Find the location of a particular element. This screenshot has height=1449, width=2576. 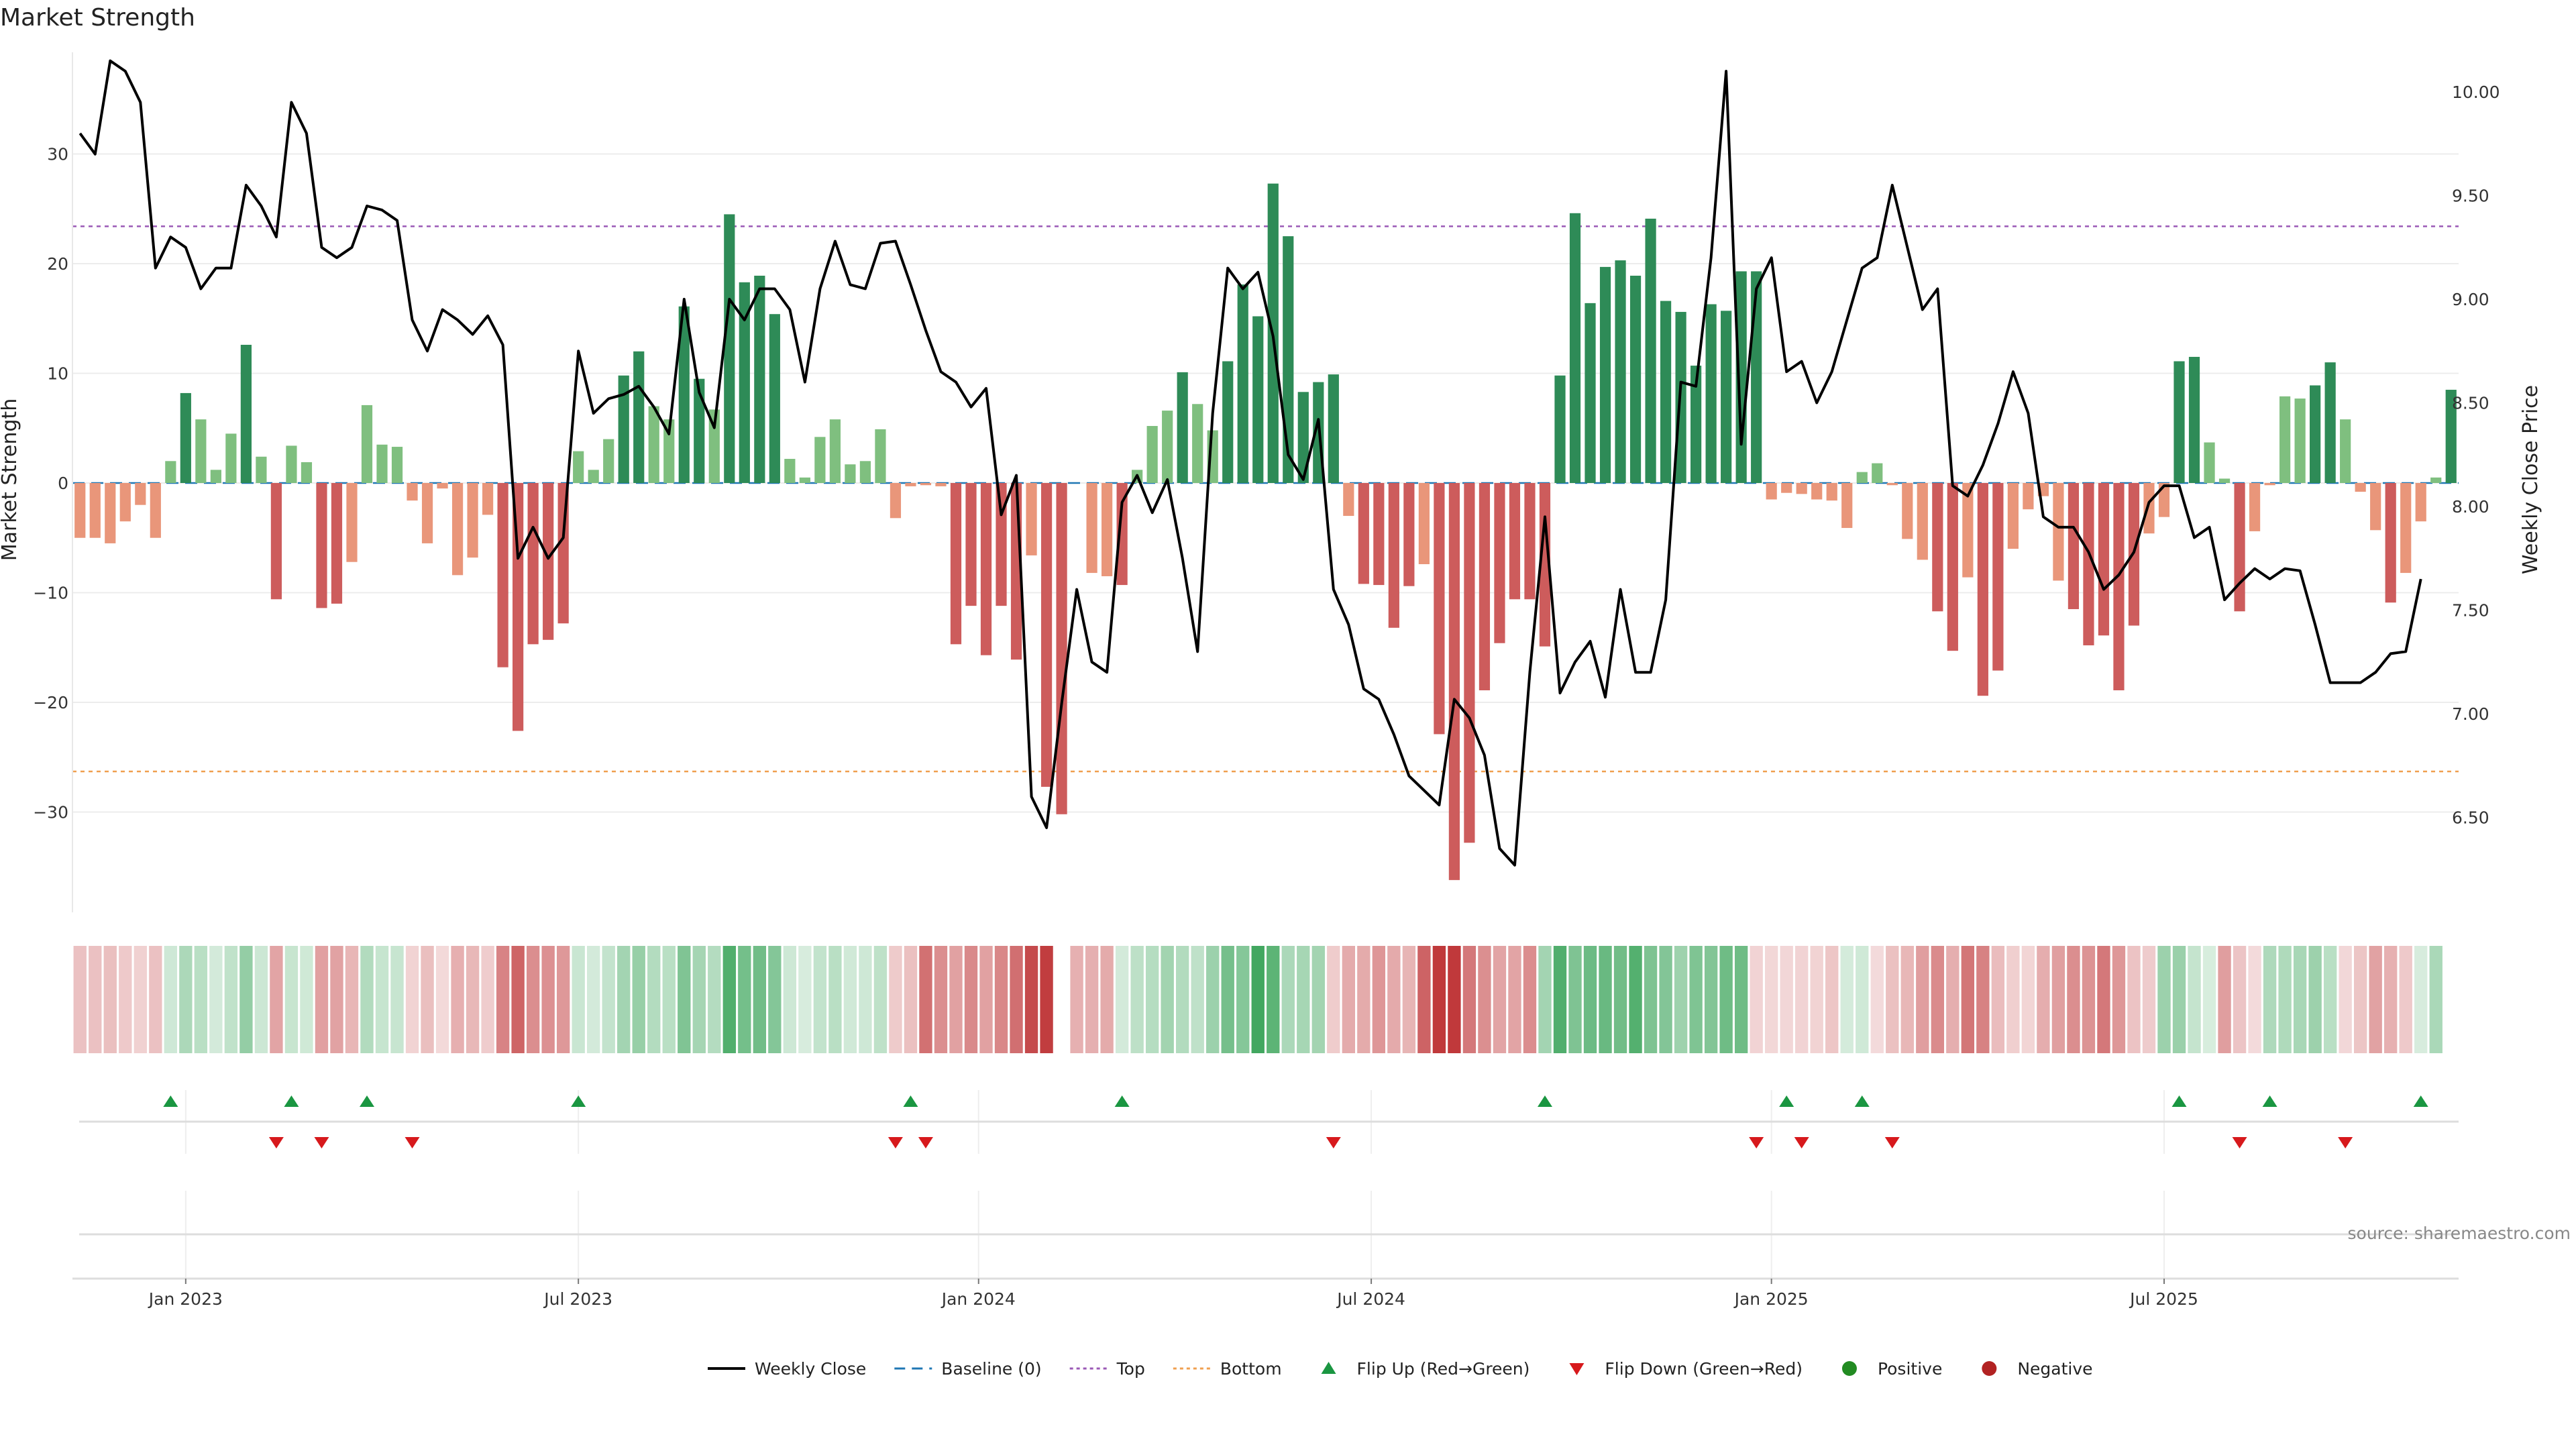

legend-item-bottom: Bottom is located at coordinates (1227, 1369).